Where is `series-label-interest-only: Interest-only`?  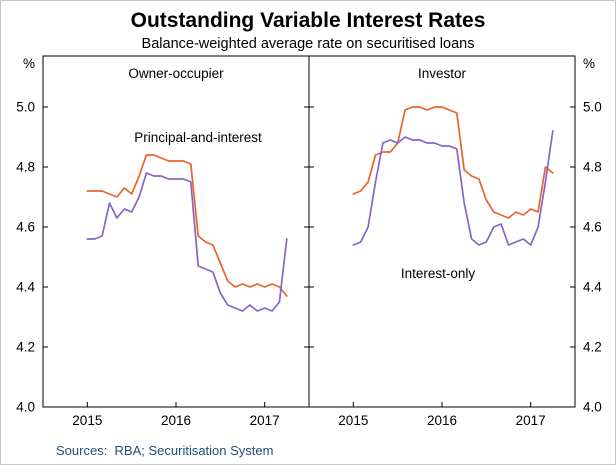
series-label-interest-only: Interest-only is located at coordinates (438, 273).